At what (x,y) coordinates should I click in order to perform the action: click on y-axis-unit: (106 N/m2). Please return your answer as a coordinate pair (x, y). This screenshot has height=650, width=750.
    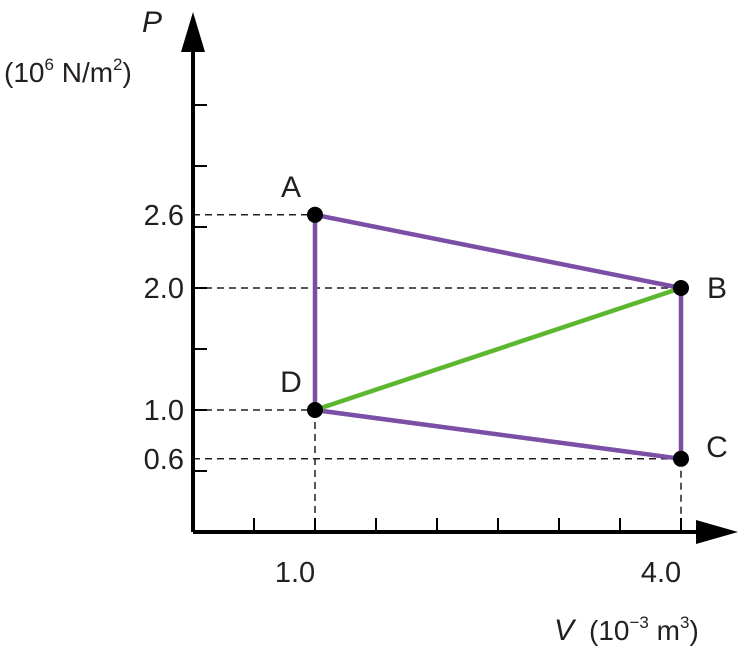
    Looking at the image, I should click on (68, 71).